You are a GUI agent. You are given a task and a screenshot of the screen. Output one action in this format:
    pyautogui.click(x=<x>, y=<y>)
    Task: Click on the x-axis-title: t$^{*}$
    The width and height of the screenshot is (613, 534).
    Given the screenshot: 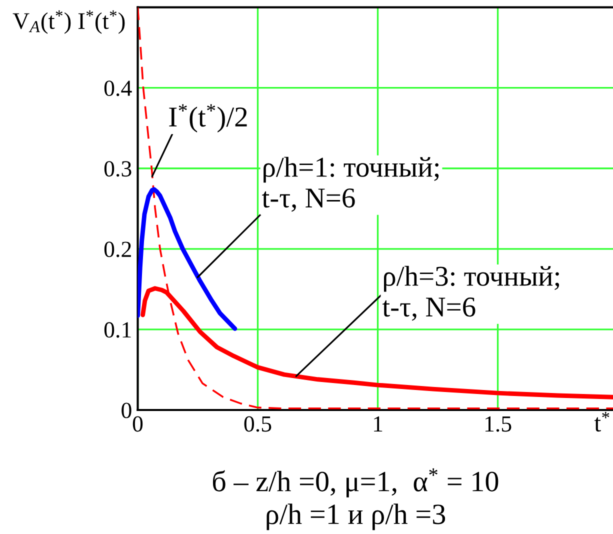 What is the action you would take?
    pyautogui.click(x=602, y=422)
    